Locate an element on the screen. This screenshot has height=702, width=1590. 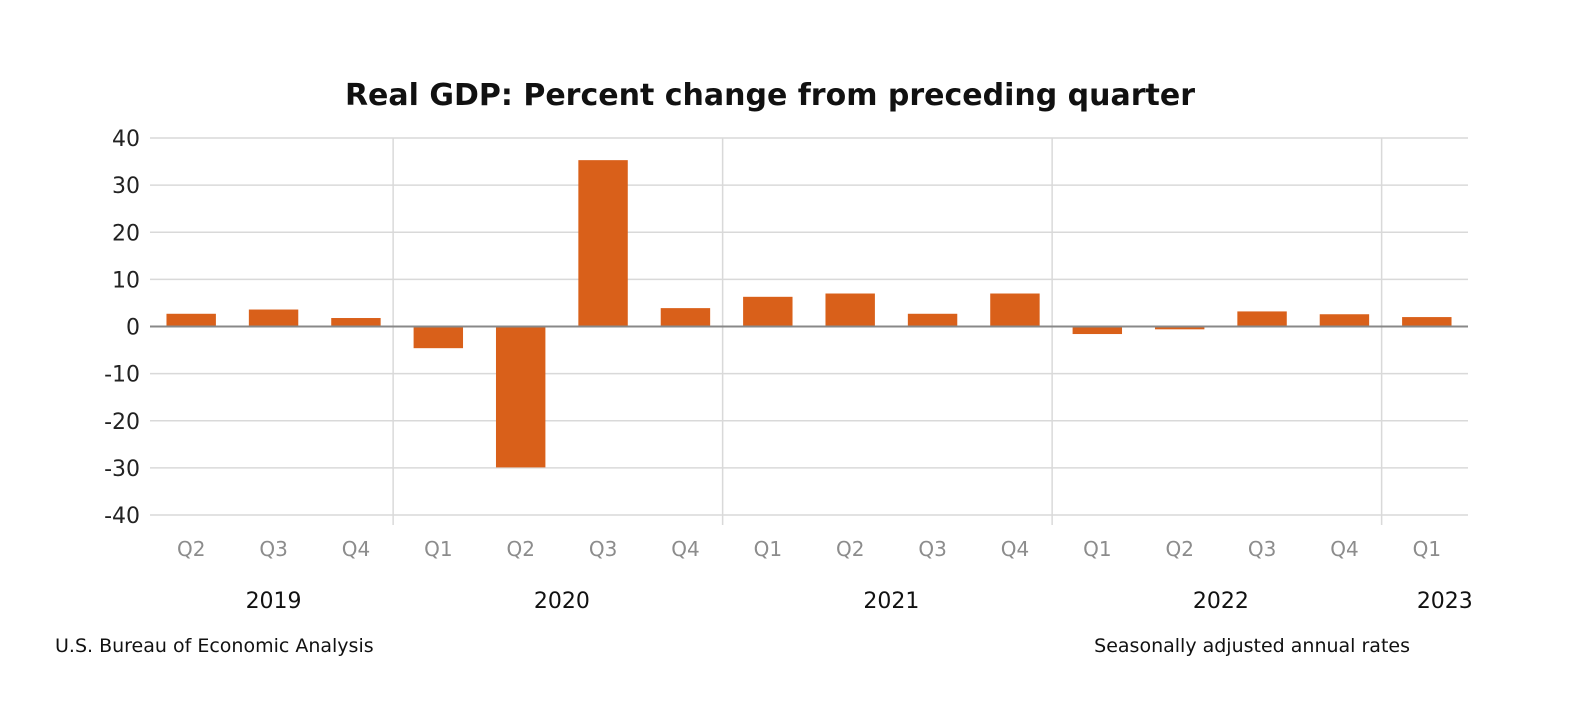
year-label: 2019 is located at coordinates (274, 601).